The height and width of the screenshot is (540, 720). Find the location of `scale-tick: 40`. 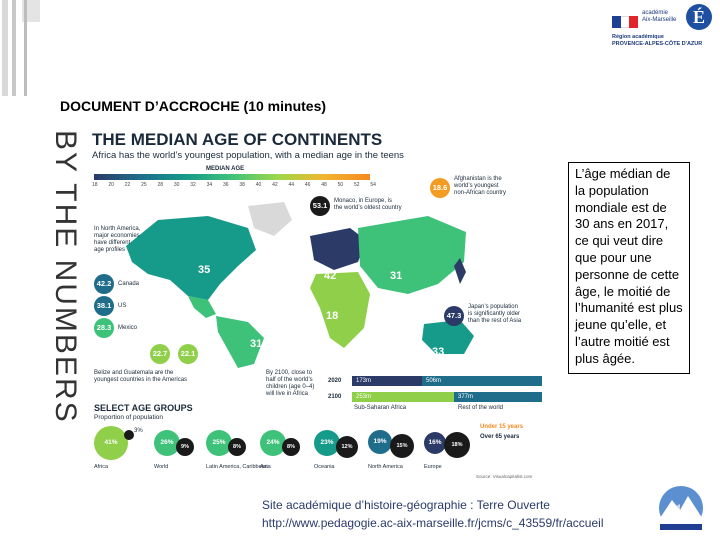

scale-tick: 40 is located at coordinates (258, 185).